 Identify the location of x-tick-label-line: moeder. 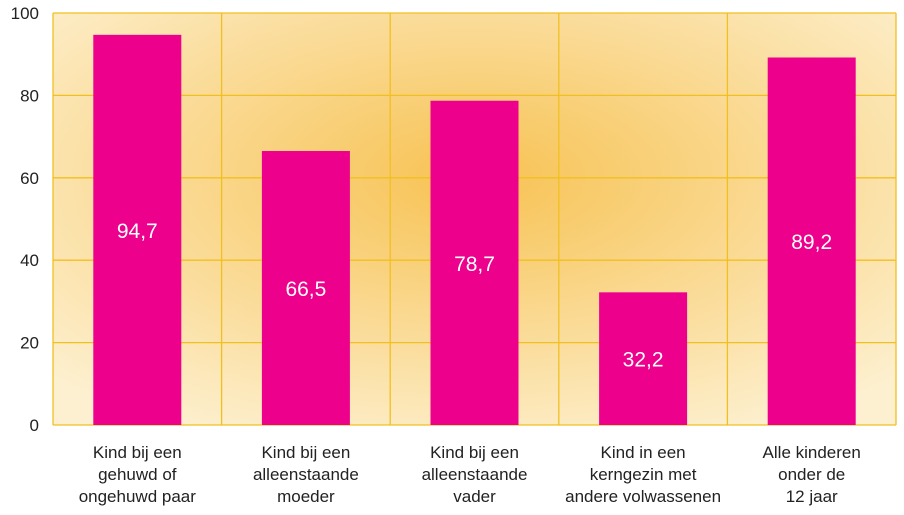
(306, 496).